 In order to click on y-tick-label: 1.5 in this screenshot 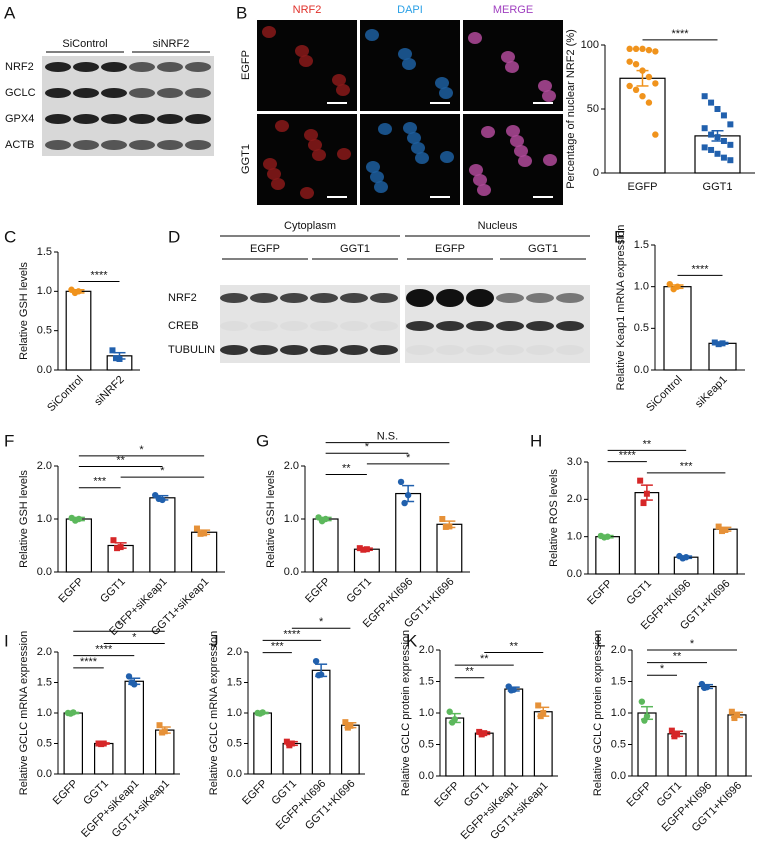, I will do `click(44, 682)`.